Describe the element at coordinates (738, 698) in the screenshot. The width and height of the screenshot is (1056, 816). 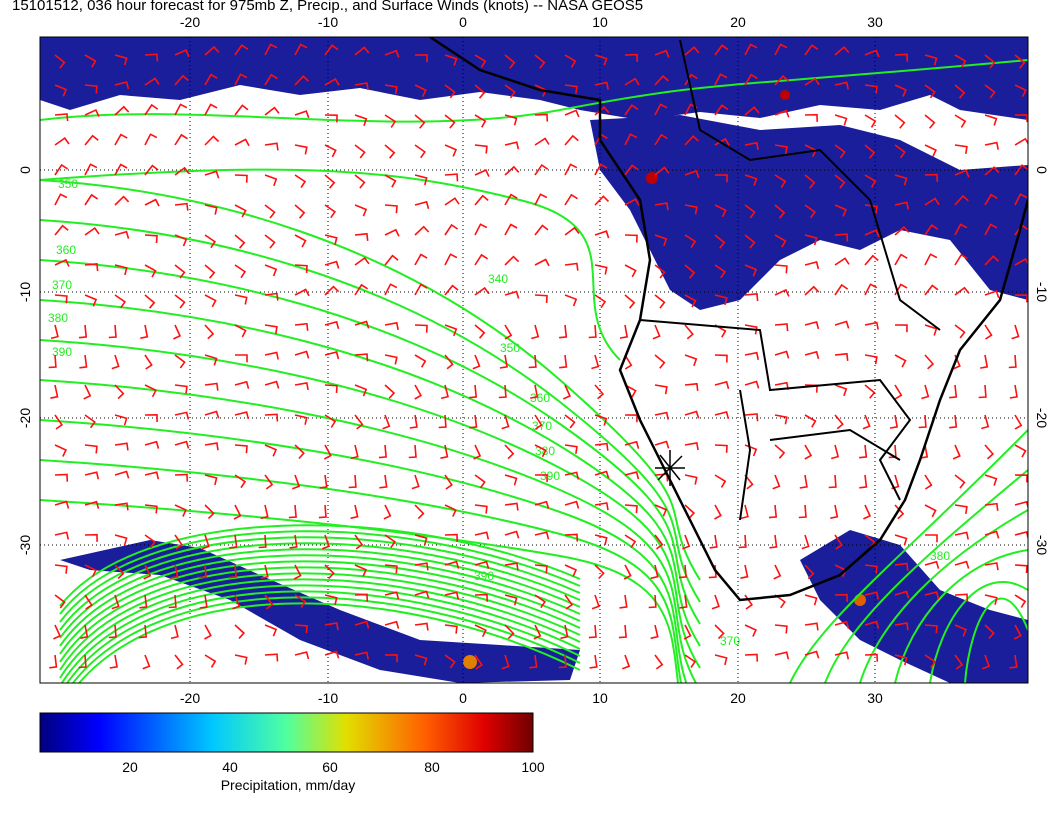
I see `lon-label-bottom: 20` at that location.